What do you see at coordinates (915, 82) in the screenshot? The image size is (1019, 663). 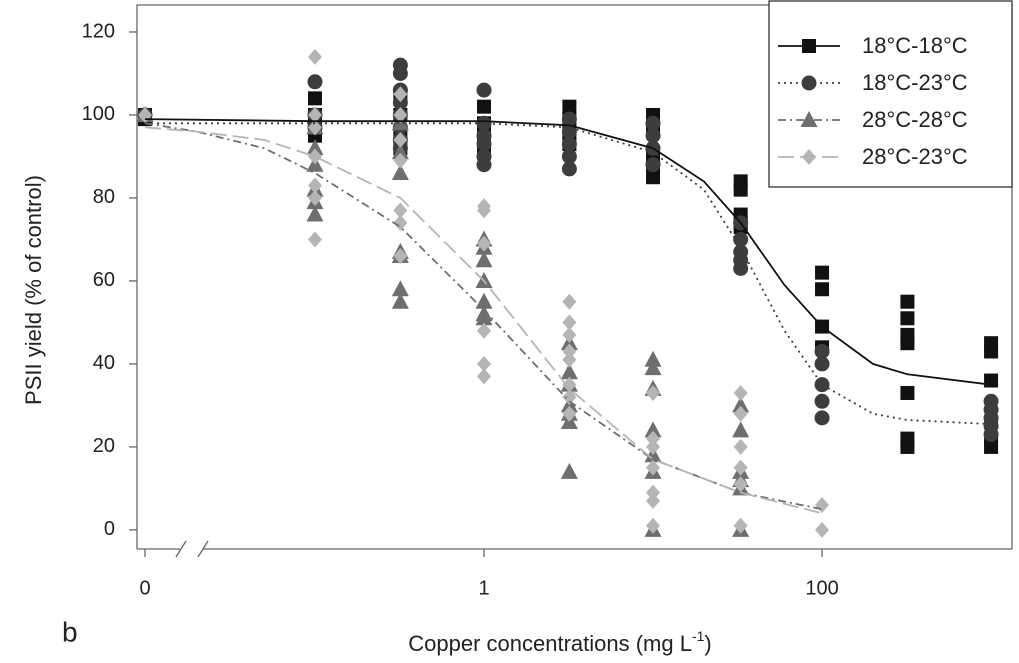 I see `legend-label: 18°C-23°C` at bounding box center [915, 82].